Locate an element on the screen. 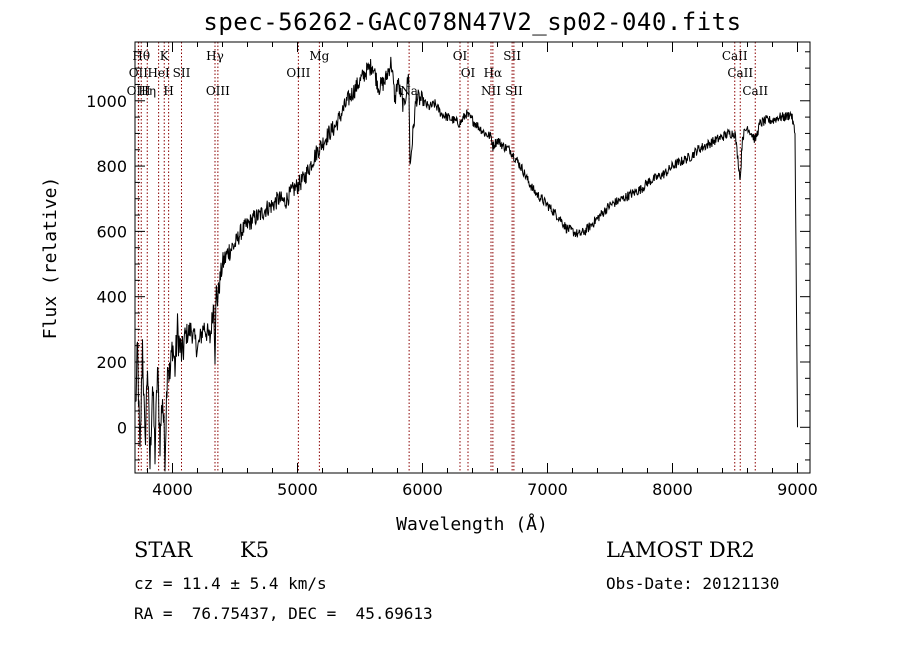 The image size is (900, 649). redshift-cz: cz = 11.4 ± 5.4 km/s is located at coordinates (230, 583).